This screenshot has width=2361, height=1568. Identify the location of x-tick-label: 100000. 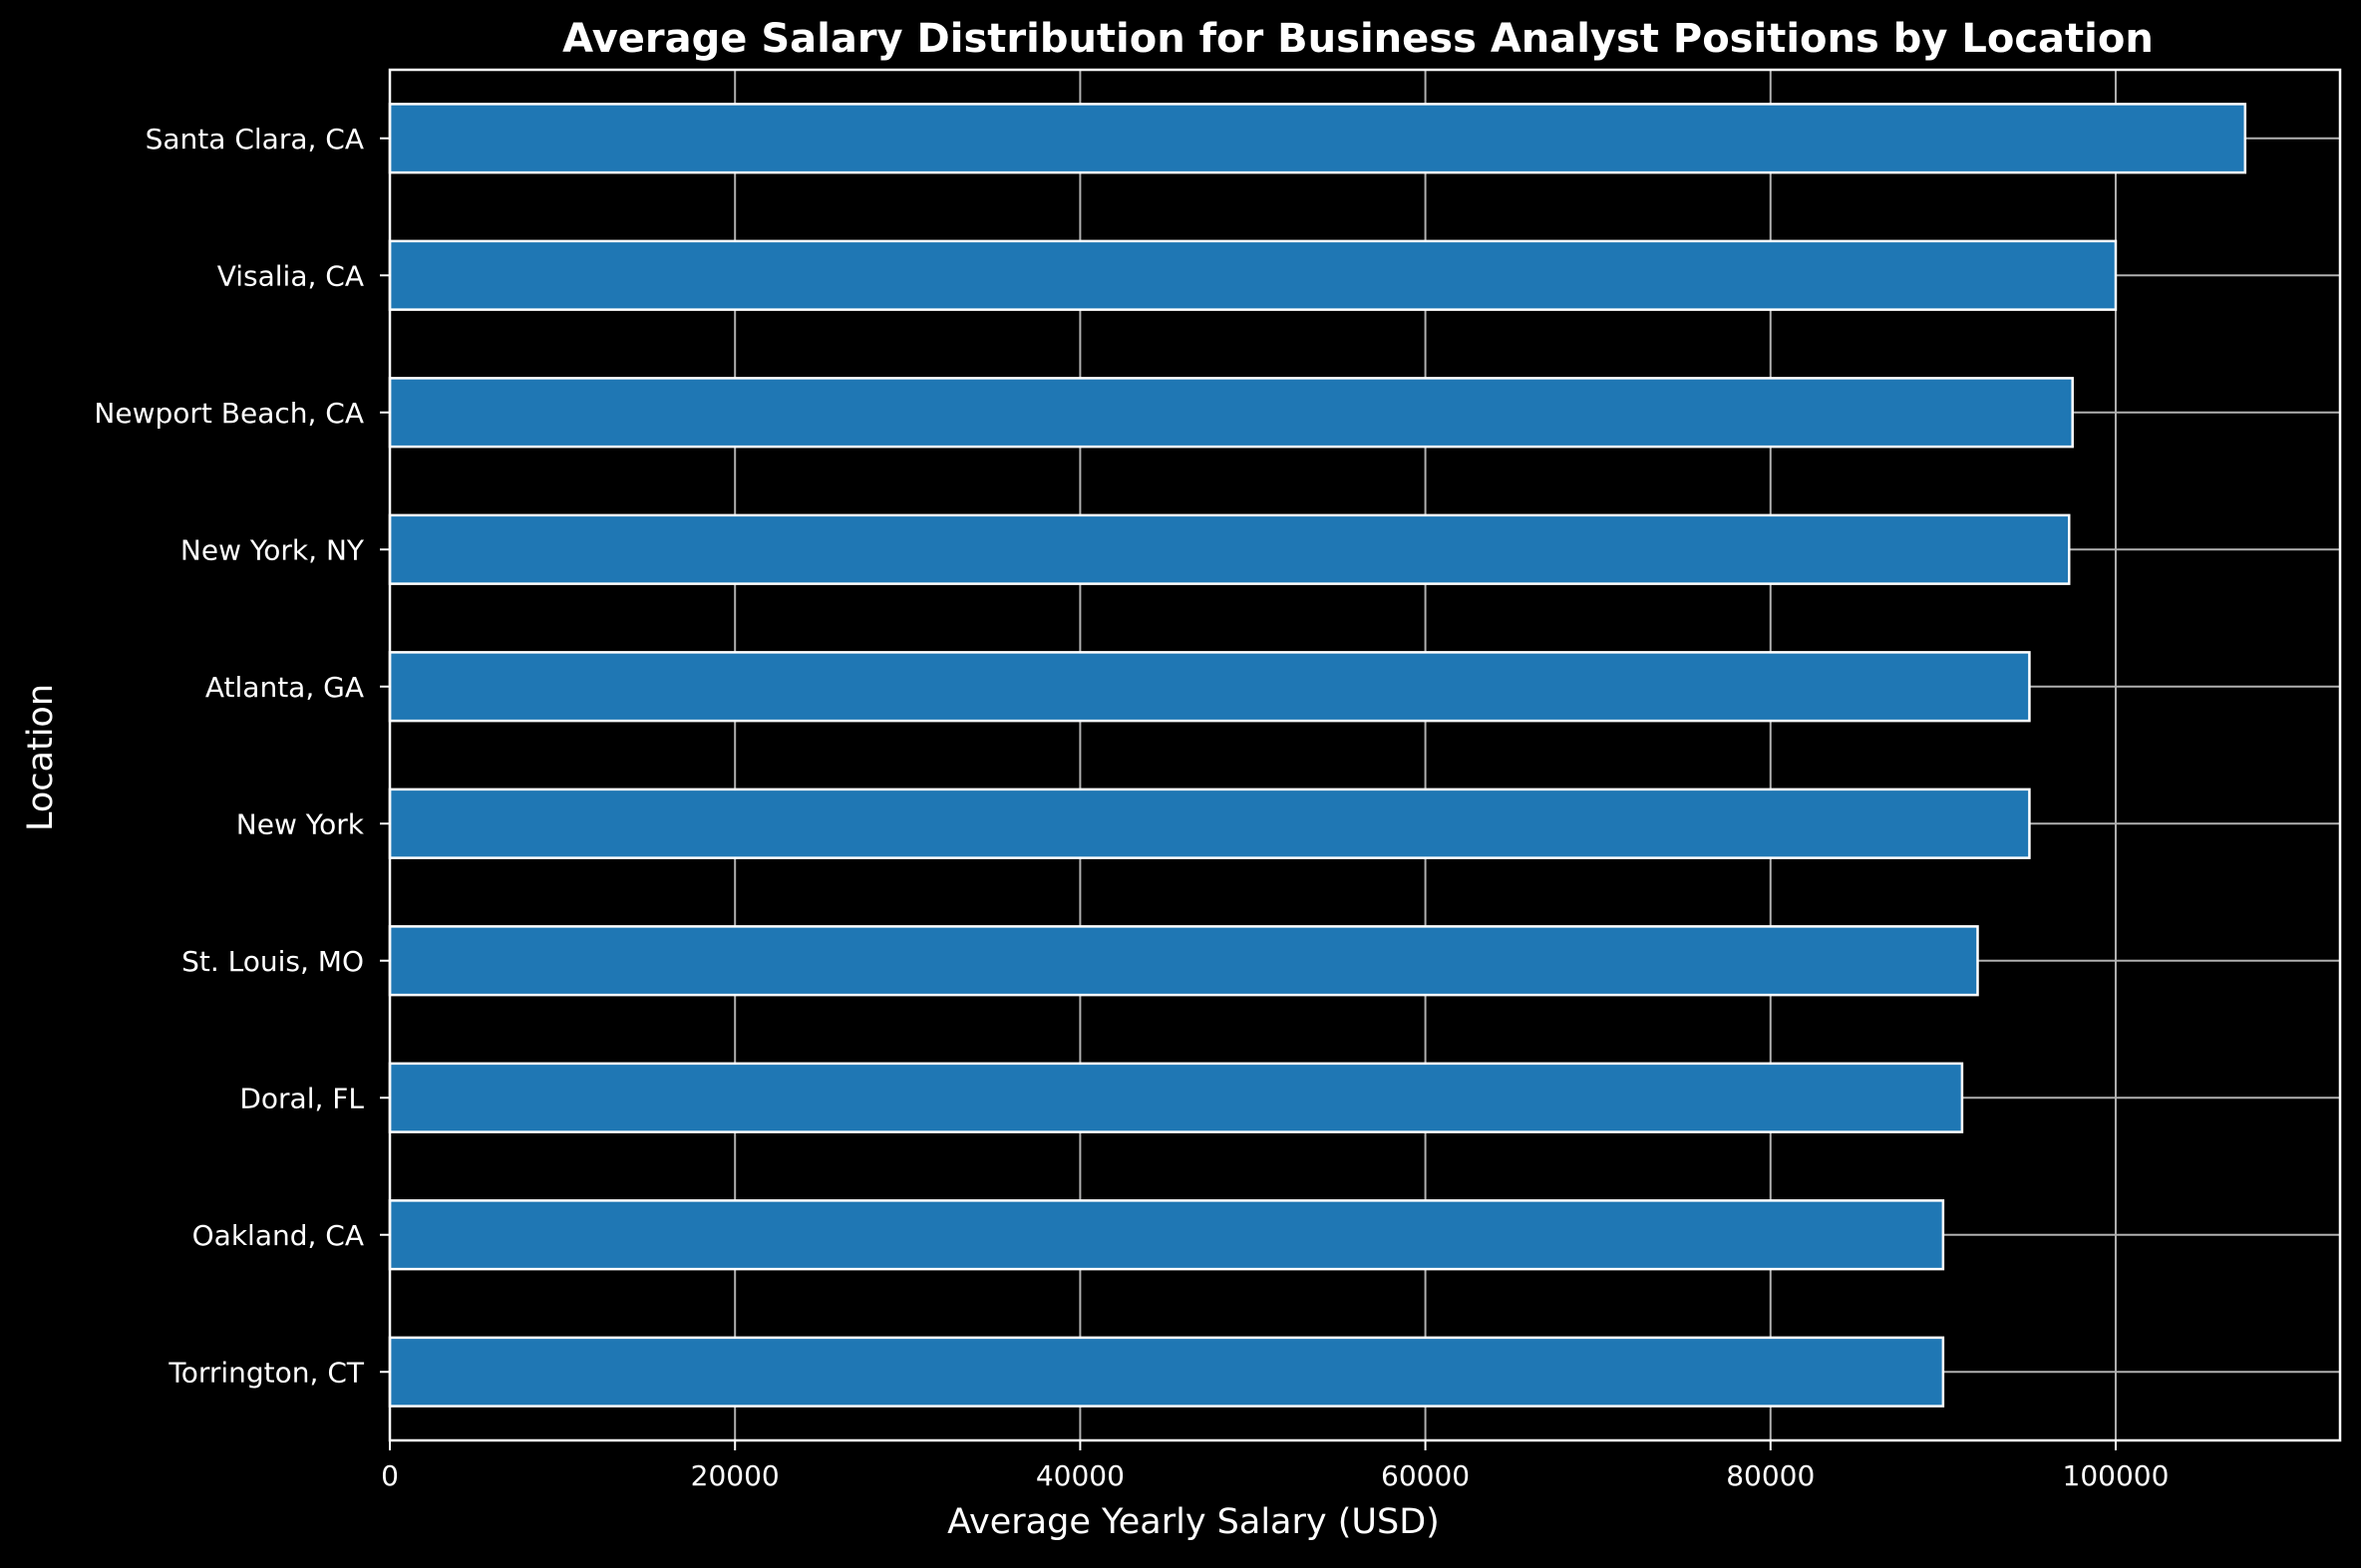
(2117, 1475).